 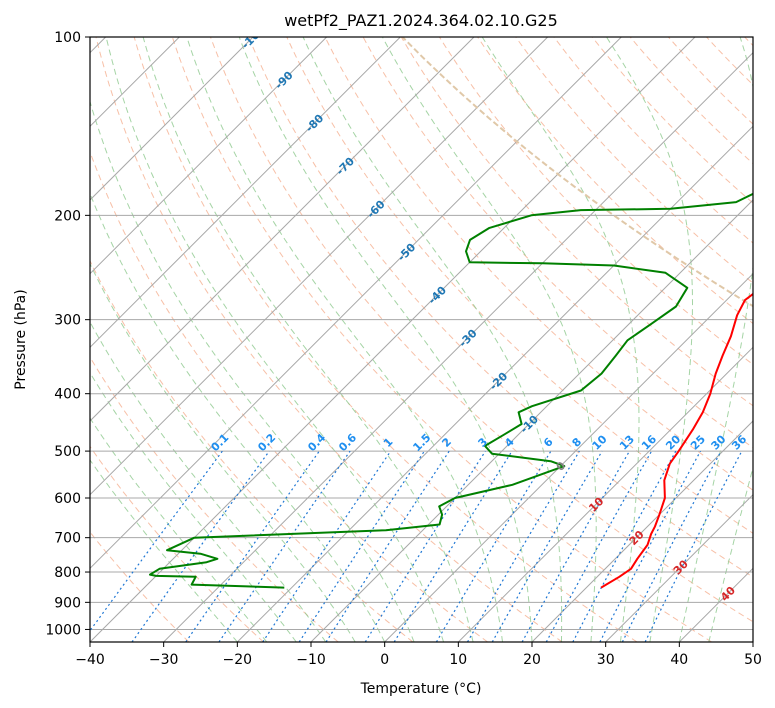 I want to click on x-tick-label: 0, so click(x=384, y=660).